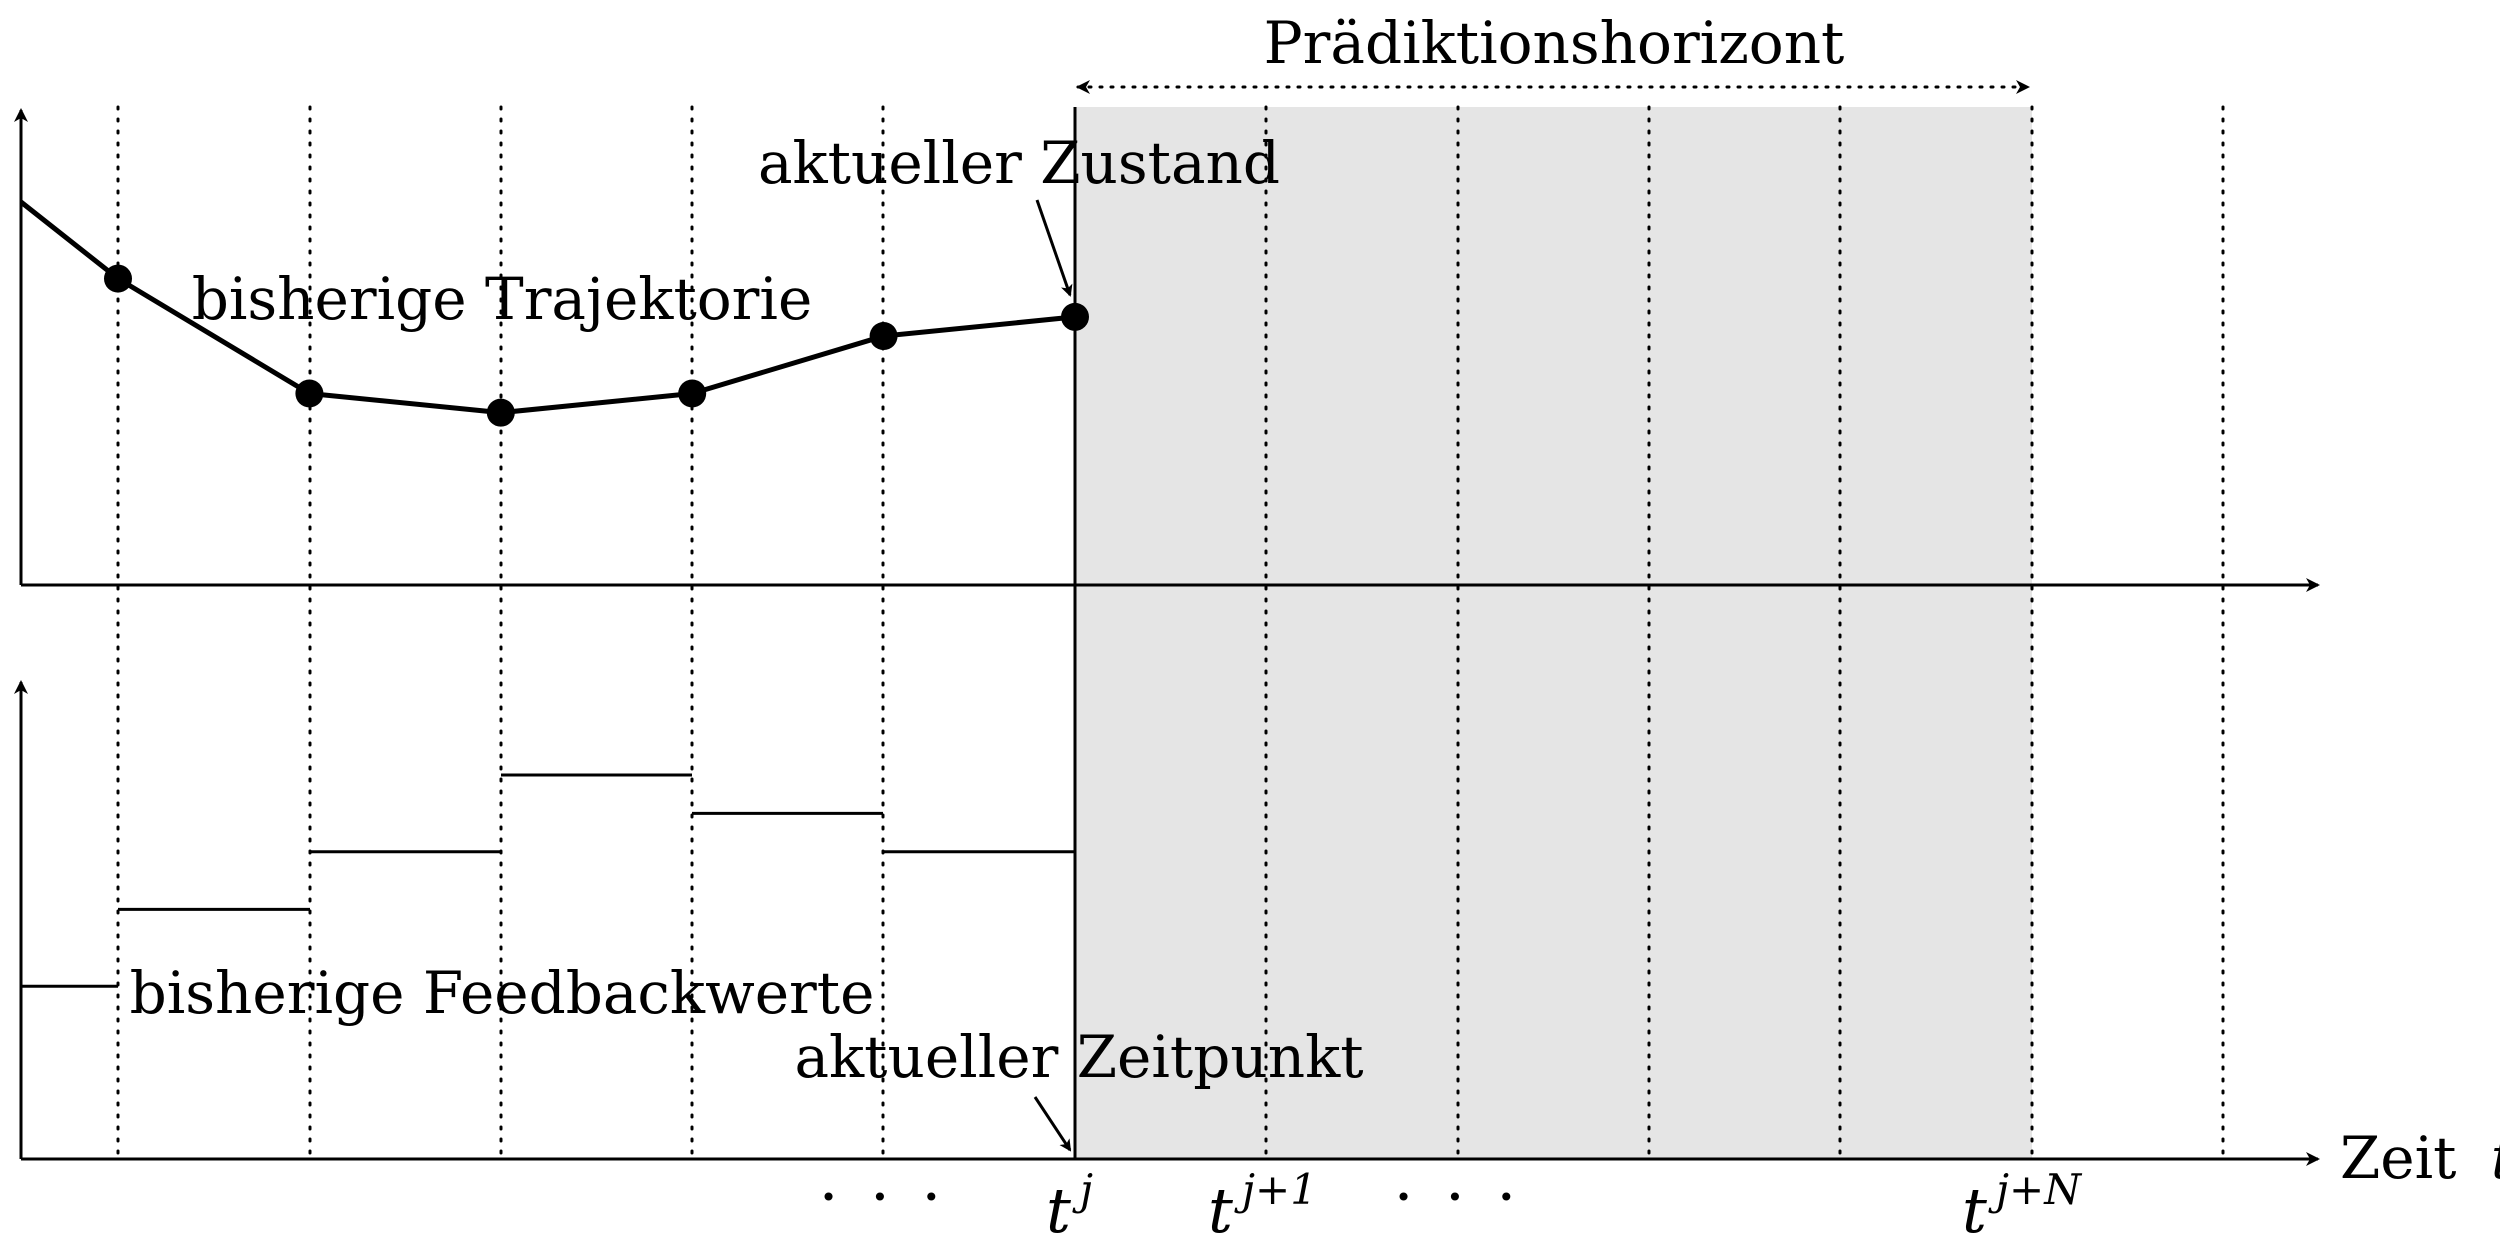 The image size is (2500, 1255). What do you see at coordinates (548, 880) in the screenshot?
I see `past-feedback` at bounding box center [548, 880].